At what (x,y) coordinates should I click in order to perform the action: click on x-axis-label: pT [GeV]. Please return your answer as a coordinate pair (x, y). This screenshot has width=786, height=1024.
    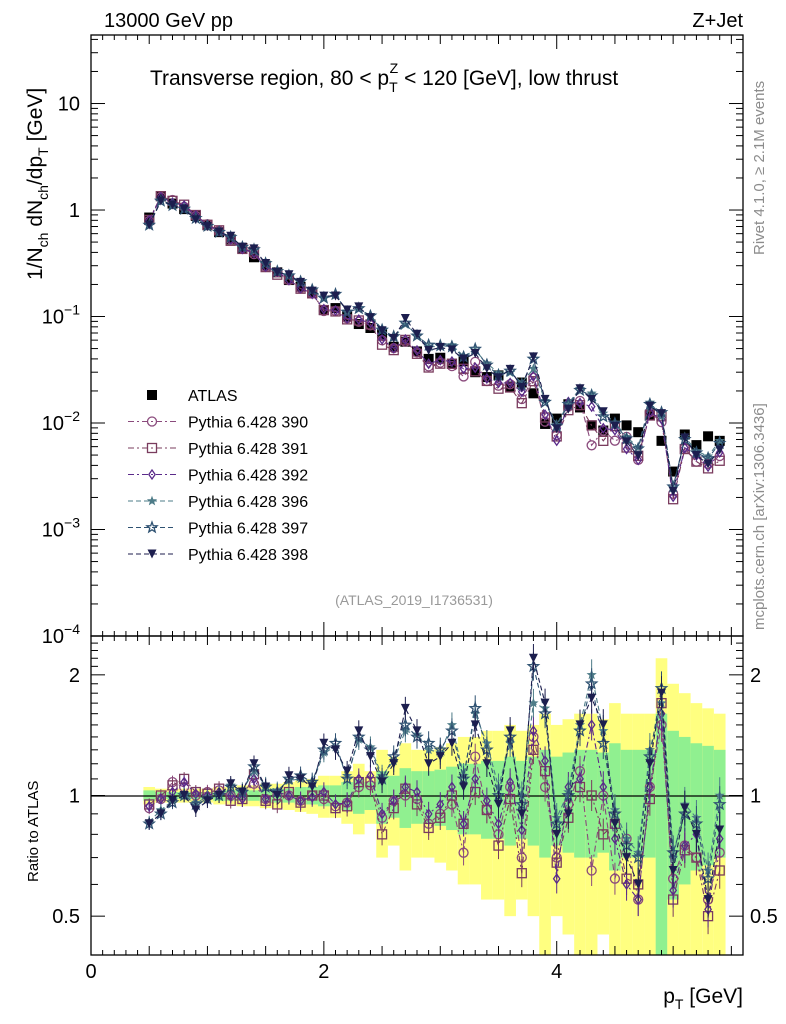
    Looking at the image, I should click on (703, 998).